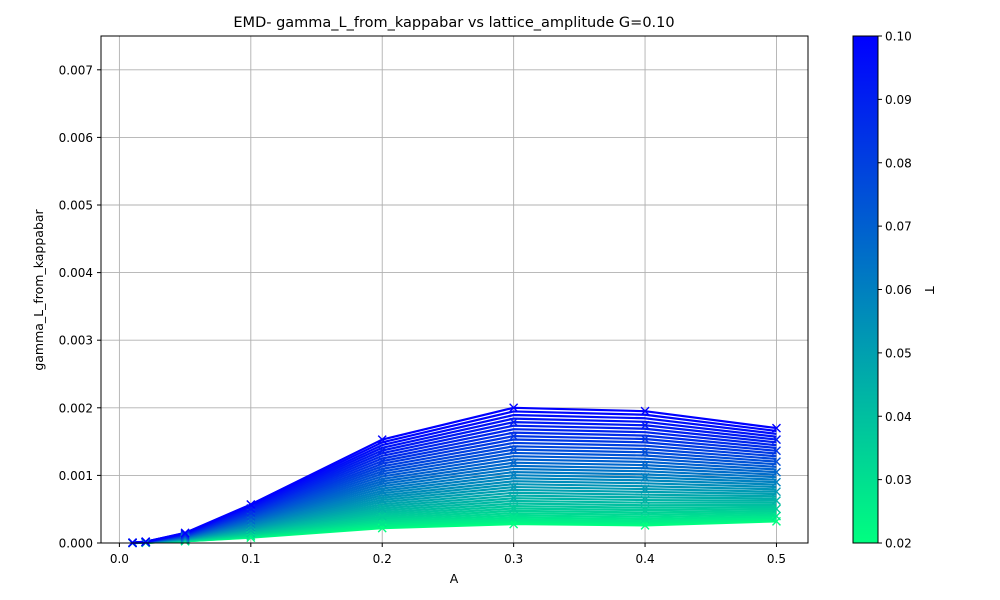 Image resolution: width=1000 pixels, height=600 pixels. What do you see at coordinates (76, 206) in the screenshot?
I see `y-tick-label: 0.005` at bounding box center [76, 206].